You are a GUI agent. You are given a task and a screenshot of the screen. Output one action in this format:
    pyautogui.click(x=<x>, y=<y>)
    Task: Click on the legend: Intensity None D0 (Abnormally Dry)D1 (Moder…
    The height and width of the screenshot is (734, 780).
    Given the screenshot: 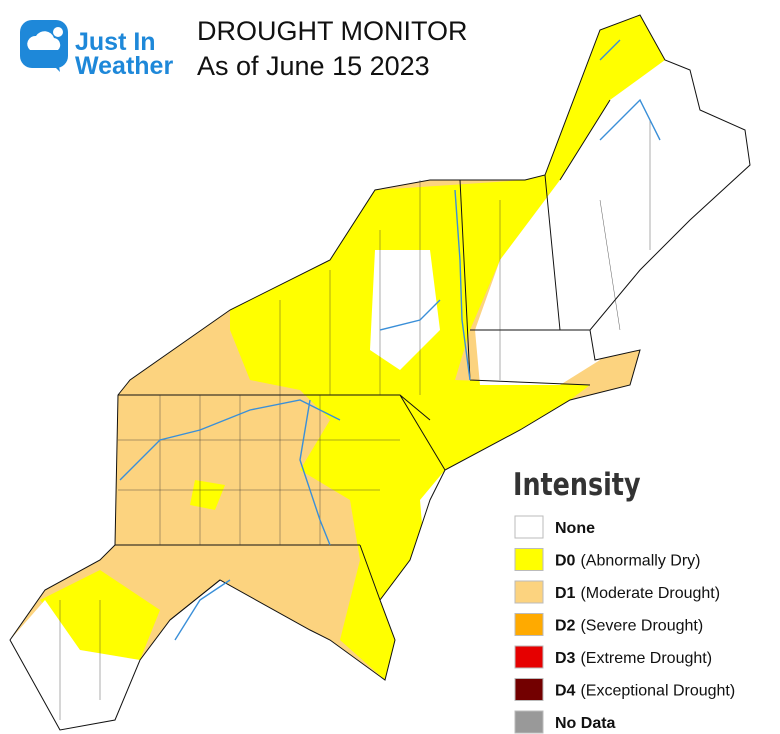 What is the action you would take?
    pyautogui.click(x=624, y=600)
    